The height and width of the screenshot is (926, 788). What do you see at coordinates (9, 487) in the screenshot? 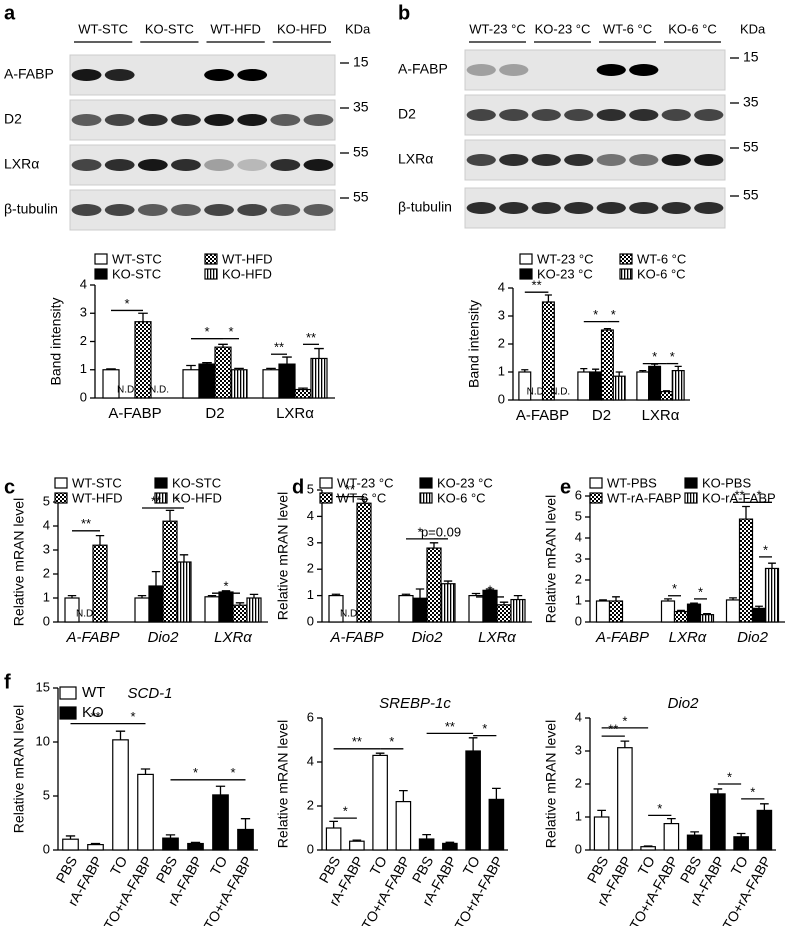
I see `panel-label: c` at bounding box center [9, 487].